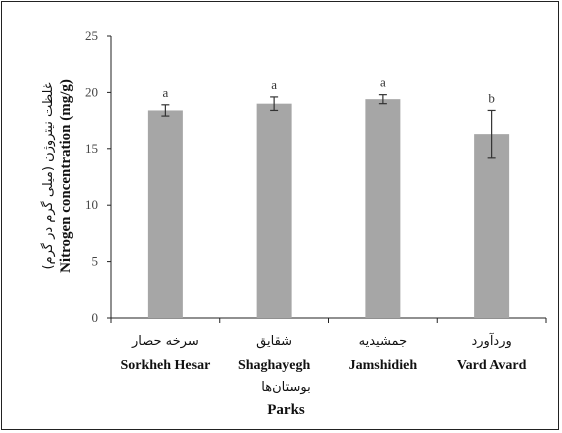 This screenshot has width=562, height=433. What do you see at coordinates (48, 175) in the screenshot?
I see `y-axis-title-persian: غلظت نیتروژن (میلی گرم در گرم)` at bounding box center [48, 175].